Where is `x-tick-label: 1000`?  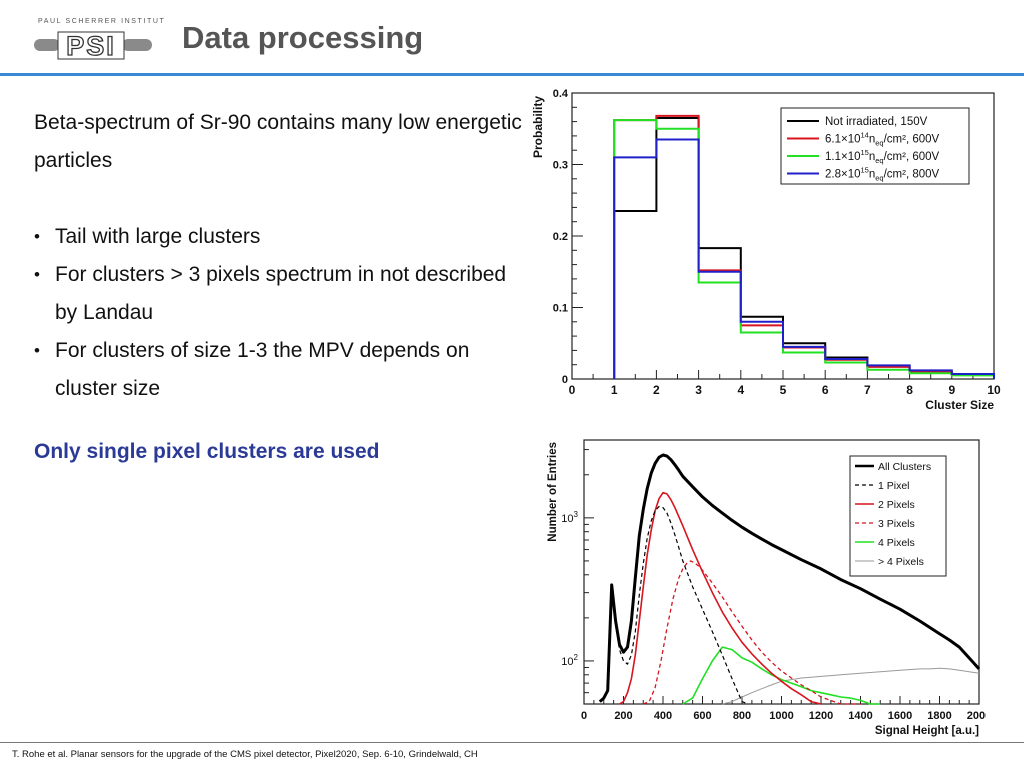 x-tick-label: 1000 is located at coordinates (781, 716).